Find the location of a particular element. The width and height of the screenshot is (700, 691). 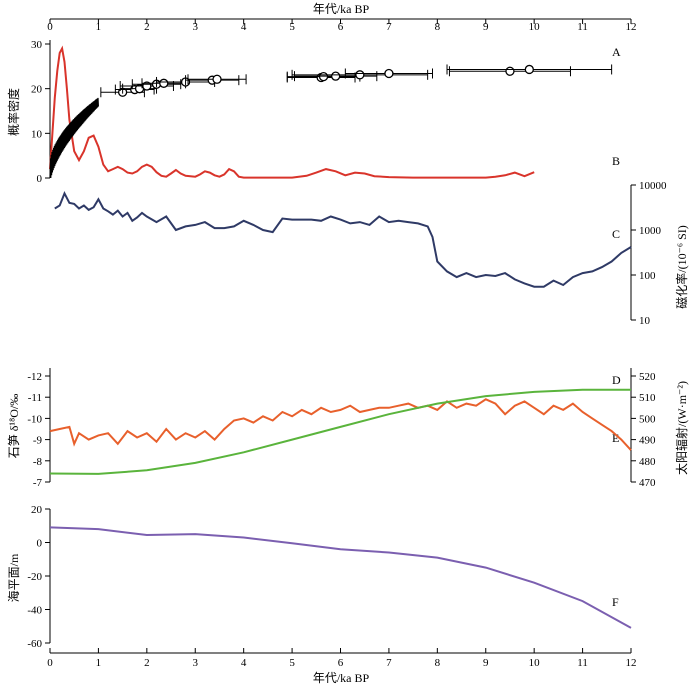

x-tick-label-top: 2 is located at coordinates (147, 27).